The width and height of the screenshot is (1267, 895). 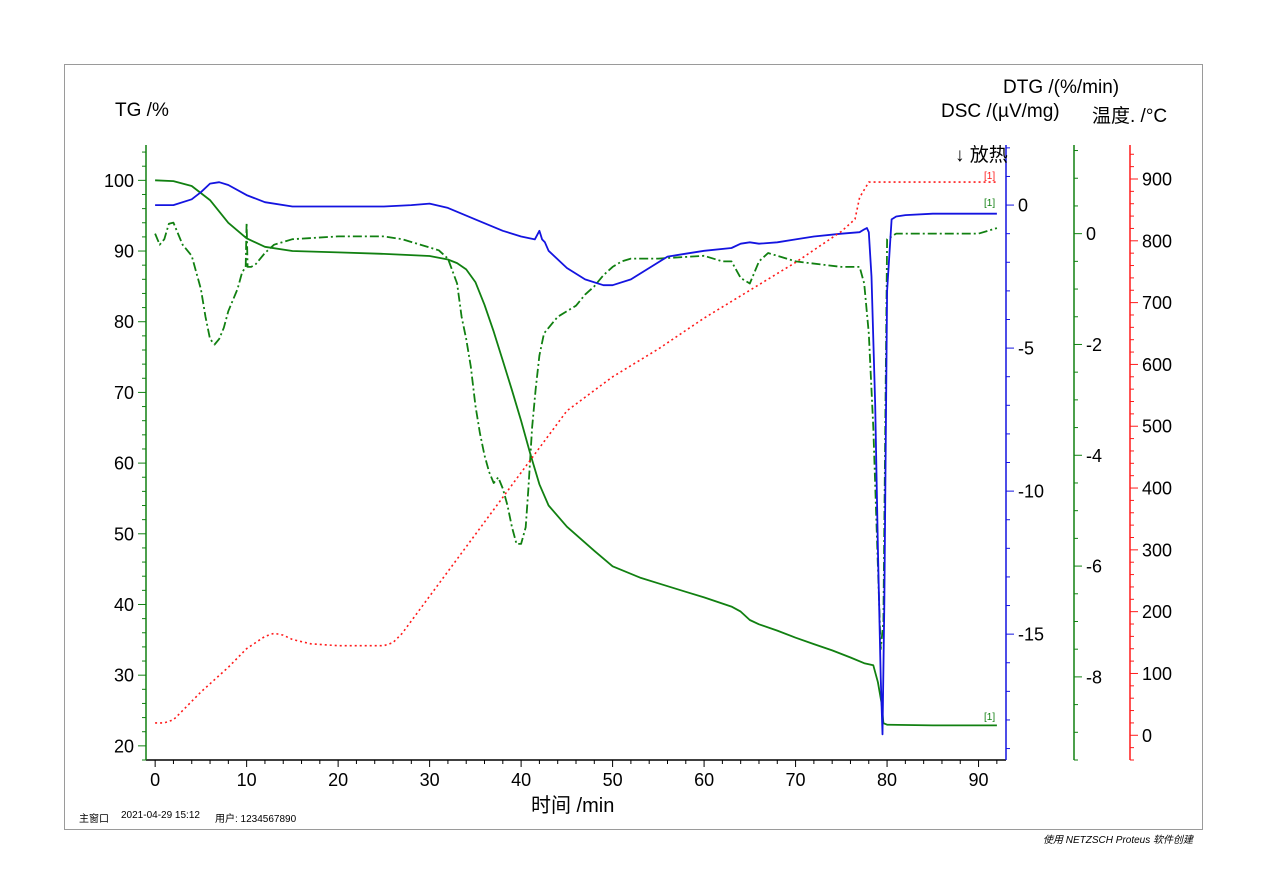 I want to click on dsc-axis-title: DSC /(µV/mg), so click(x=1000, y=111).